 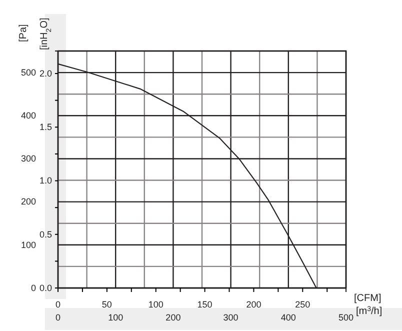 What do you see at coordinates (58, 304) in the screenshot?
I see `x-tick-label: 0` at bounding box center [58, 304].